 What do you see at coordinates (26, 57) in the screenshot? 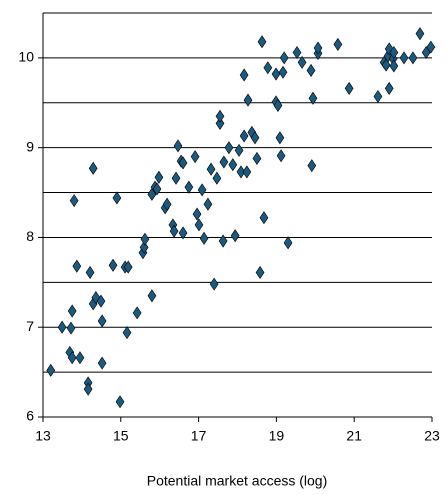
I see `y-tick-label: 10` at bounding box center [26, 57].